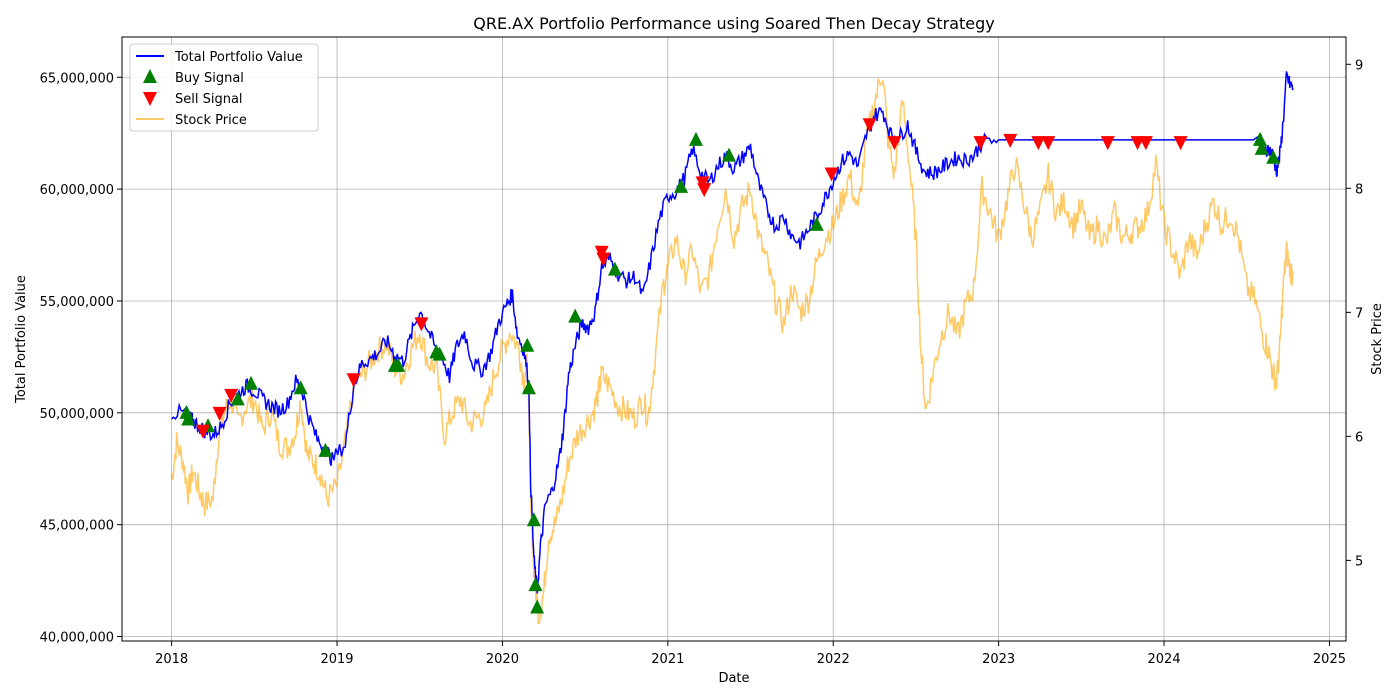 The height and width of the screenshot is (700, 1400). What do you see at coordinates (667, 659) in the screenshot?
I see `x-tick-label: 2021` at bounding box center [667, 659].